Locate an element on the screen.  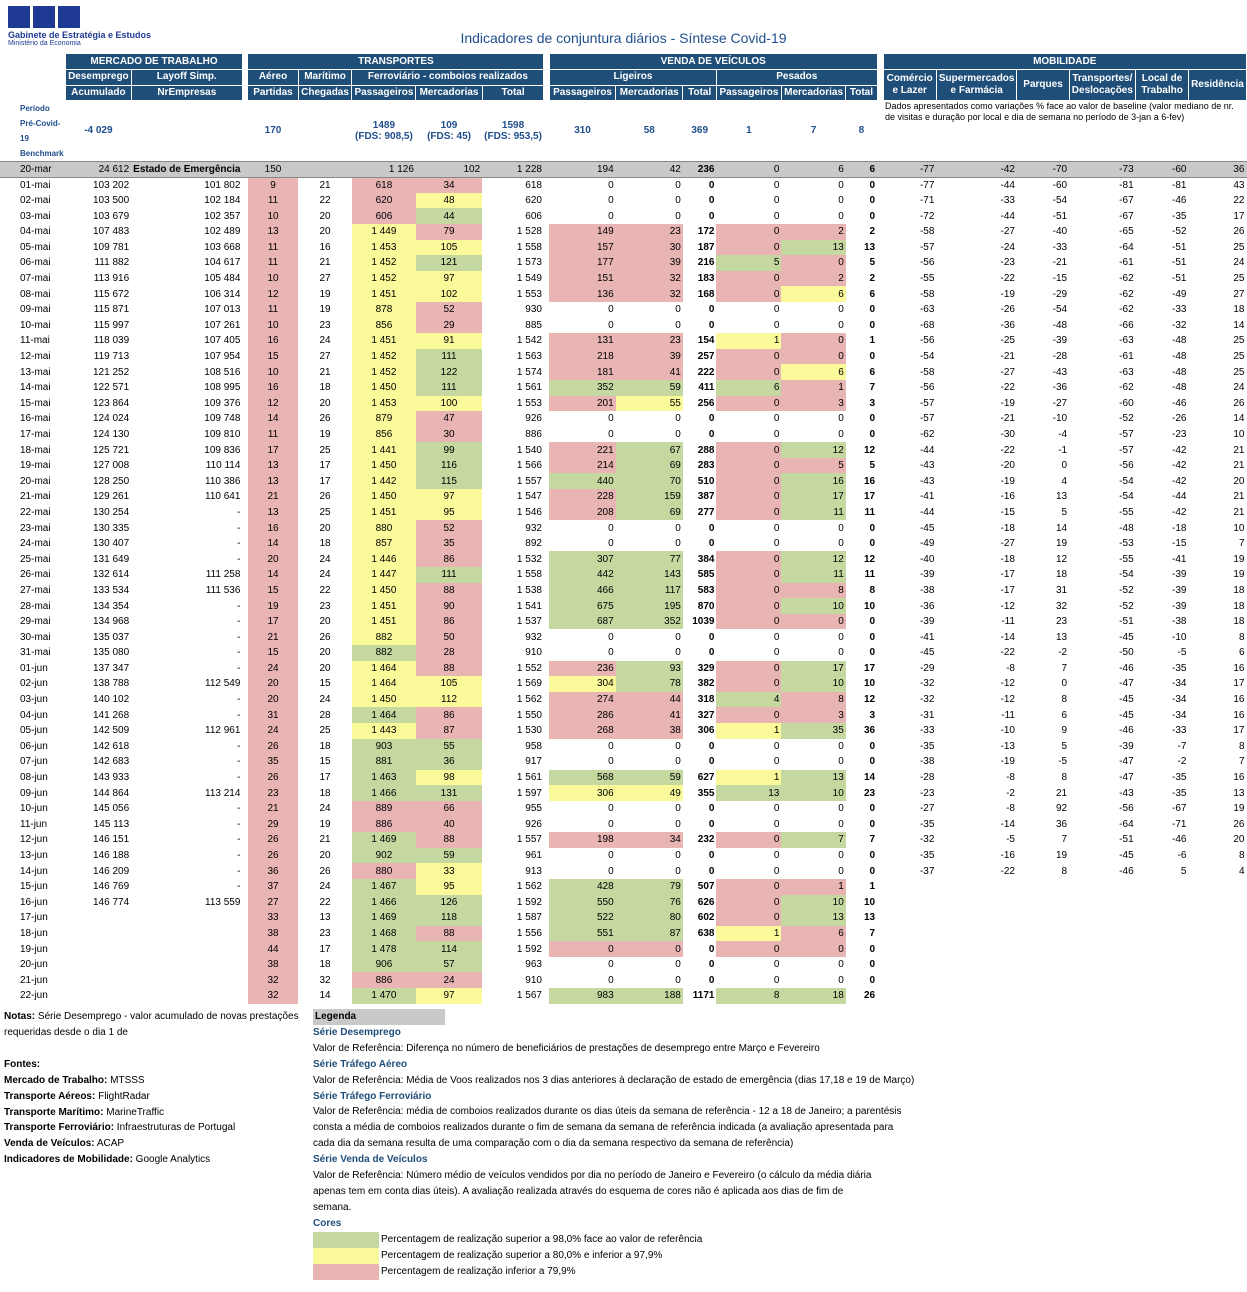
cell-mobilidade: -56 is located at coordinates (1126, 466).